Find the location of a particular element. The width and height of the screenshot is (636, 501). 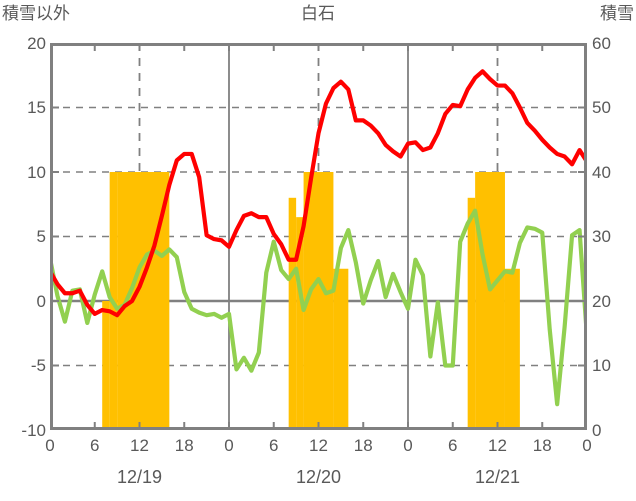

x-tick-6: 12 is located at coordinates (318, 445).